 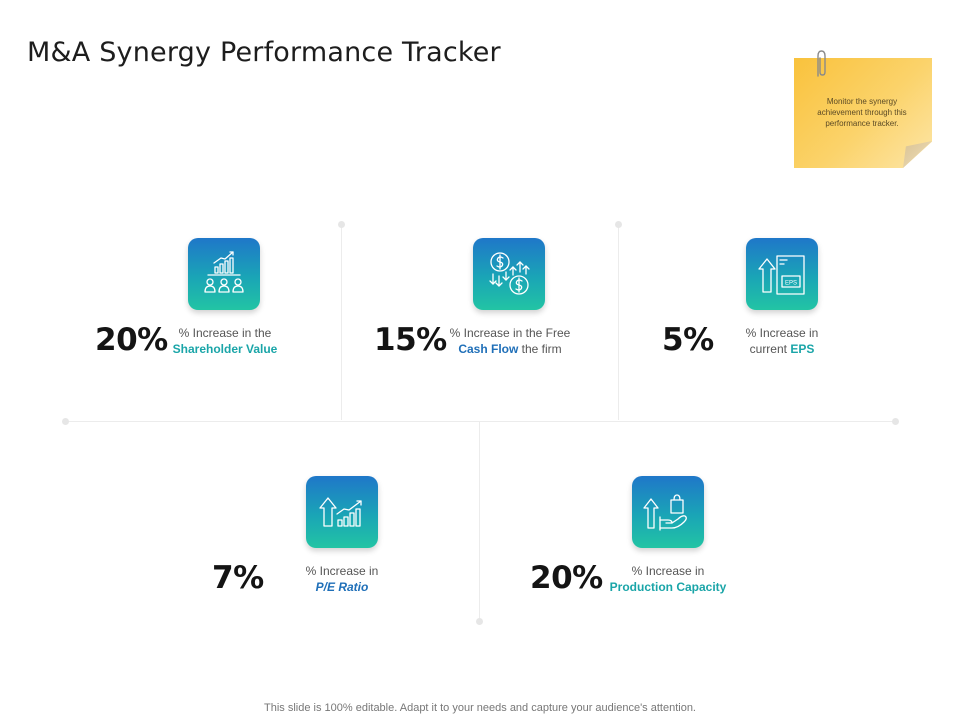 What do you see at coordinates (342, 512) in the screenshot?
I see `pe-ratio-growth-icon` at bounding box center [342, 512].